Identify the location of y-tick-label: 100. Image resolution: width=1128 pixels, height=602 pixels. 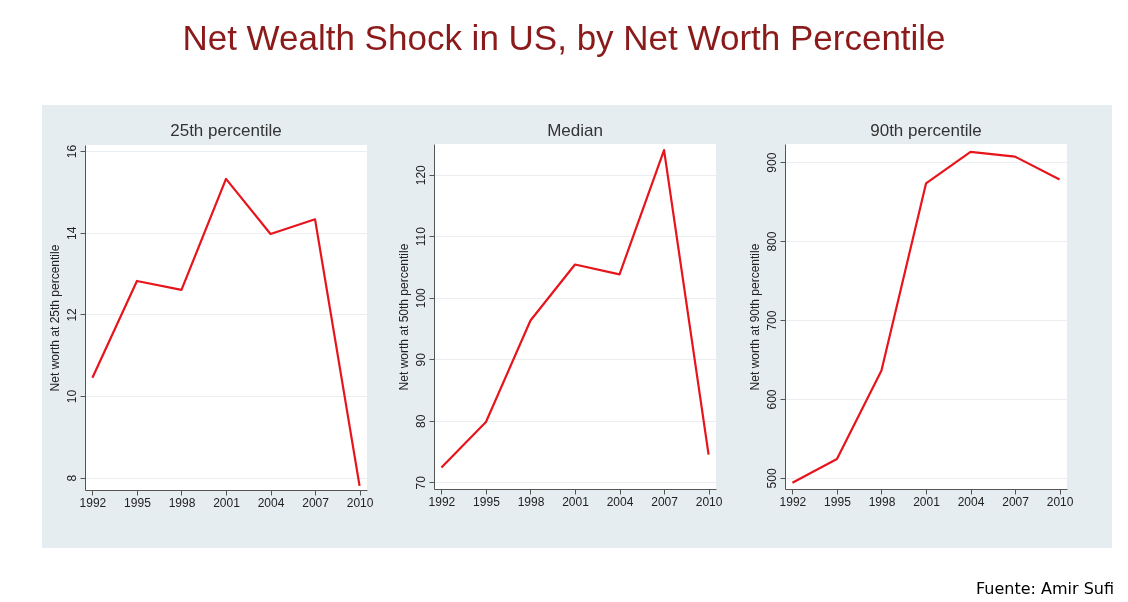
(420, 298).